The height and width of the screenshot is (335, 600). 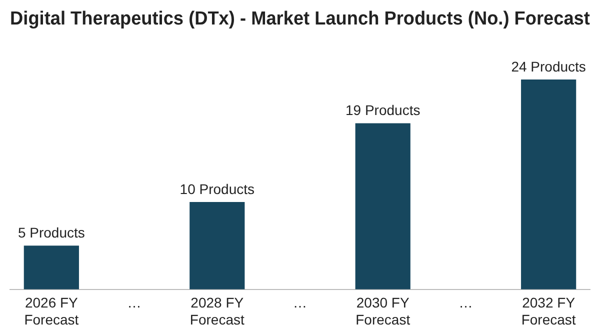 I want to click on data-label: 24 Products, so click(x=548, y=66).